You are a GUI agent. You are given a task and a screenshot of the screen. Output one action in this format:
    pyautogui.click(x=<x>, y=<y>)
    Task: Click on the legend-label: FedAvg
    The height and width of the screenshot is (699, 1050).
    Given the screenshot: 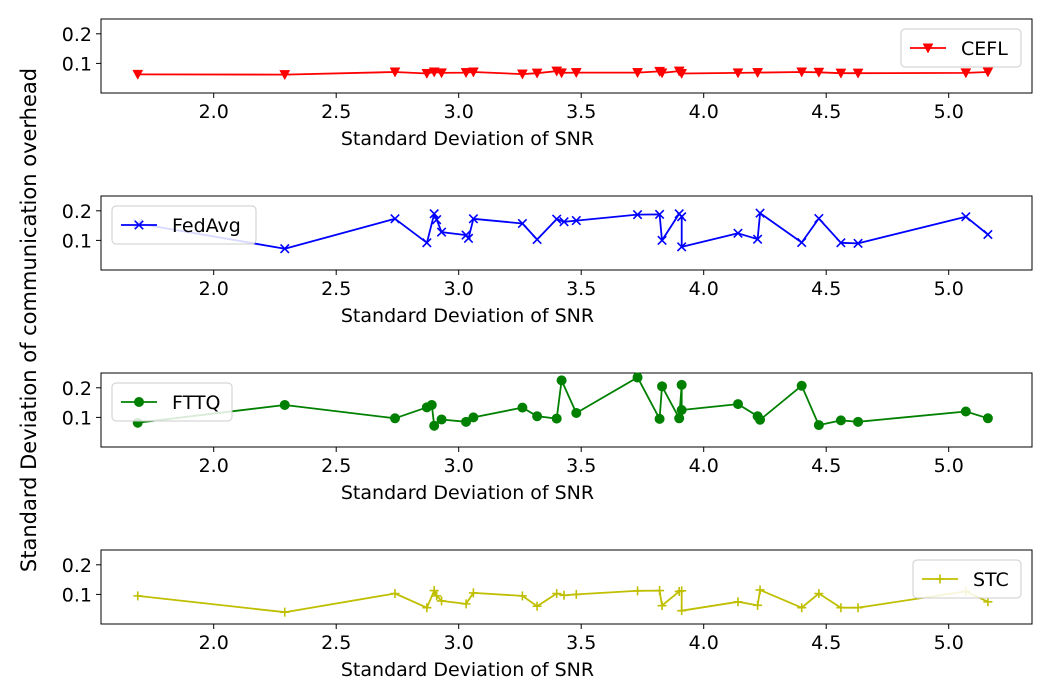 What is the action you would take?
    pyautogui.click(x=206, y=226)
    